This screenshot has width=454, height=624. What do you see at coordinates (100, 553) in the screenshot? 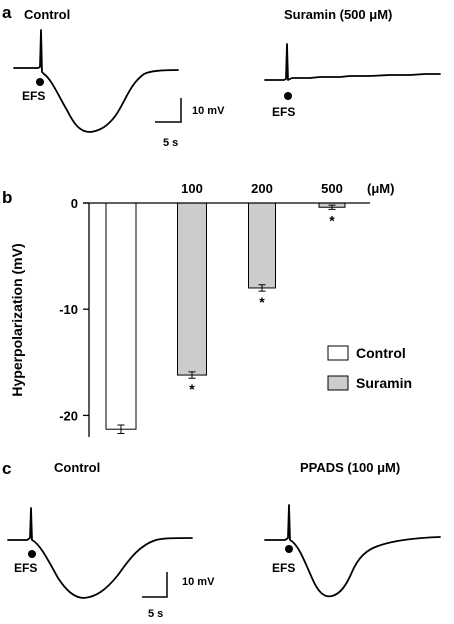
I see `panel-c-control-trace` at bounding box center [100, 553].